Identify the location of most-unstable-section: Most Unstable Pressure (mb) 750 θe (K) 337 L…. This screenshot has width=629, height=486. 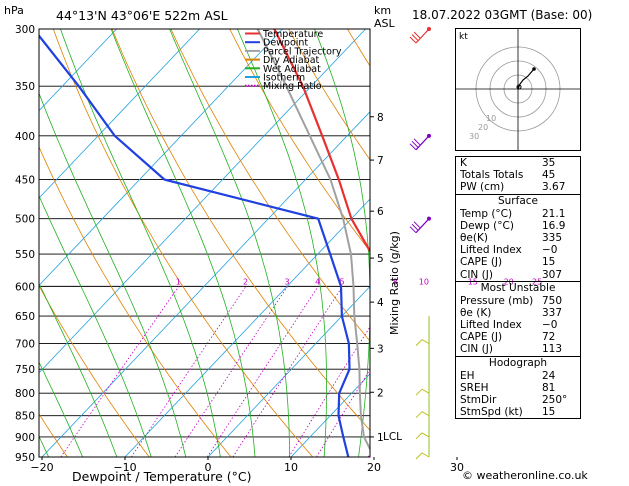
(518, 318).